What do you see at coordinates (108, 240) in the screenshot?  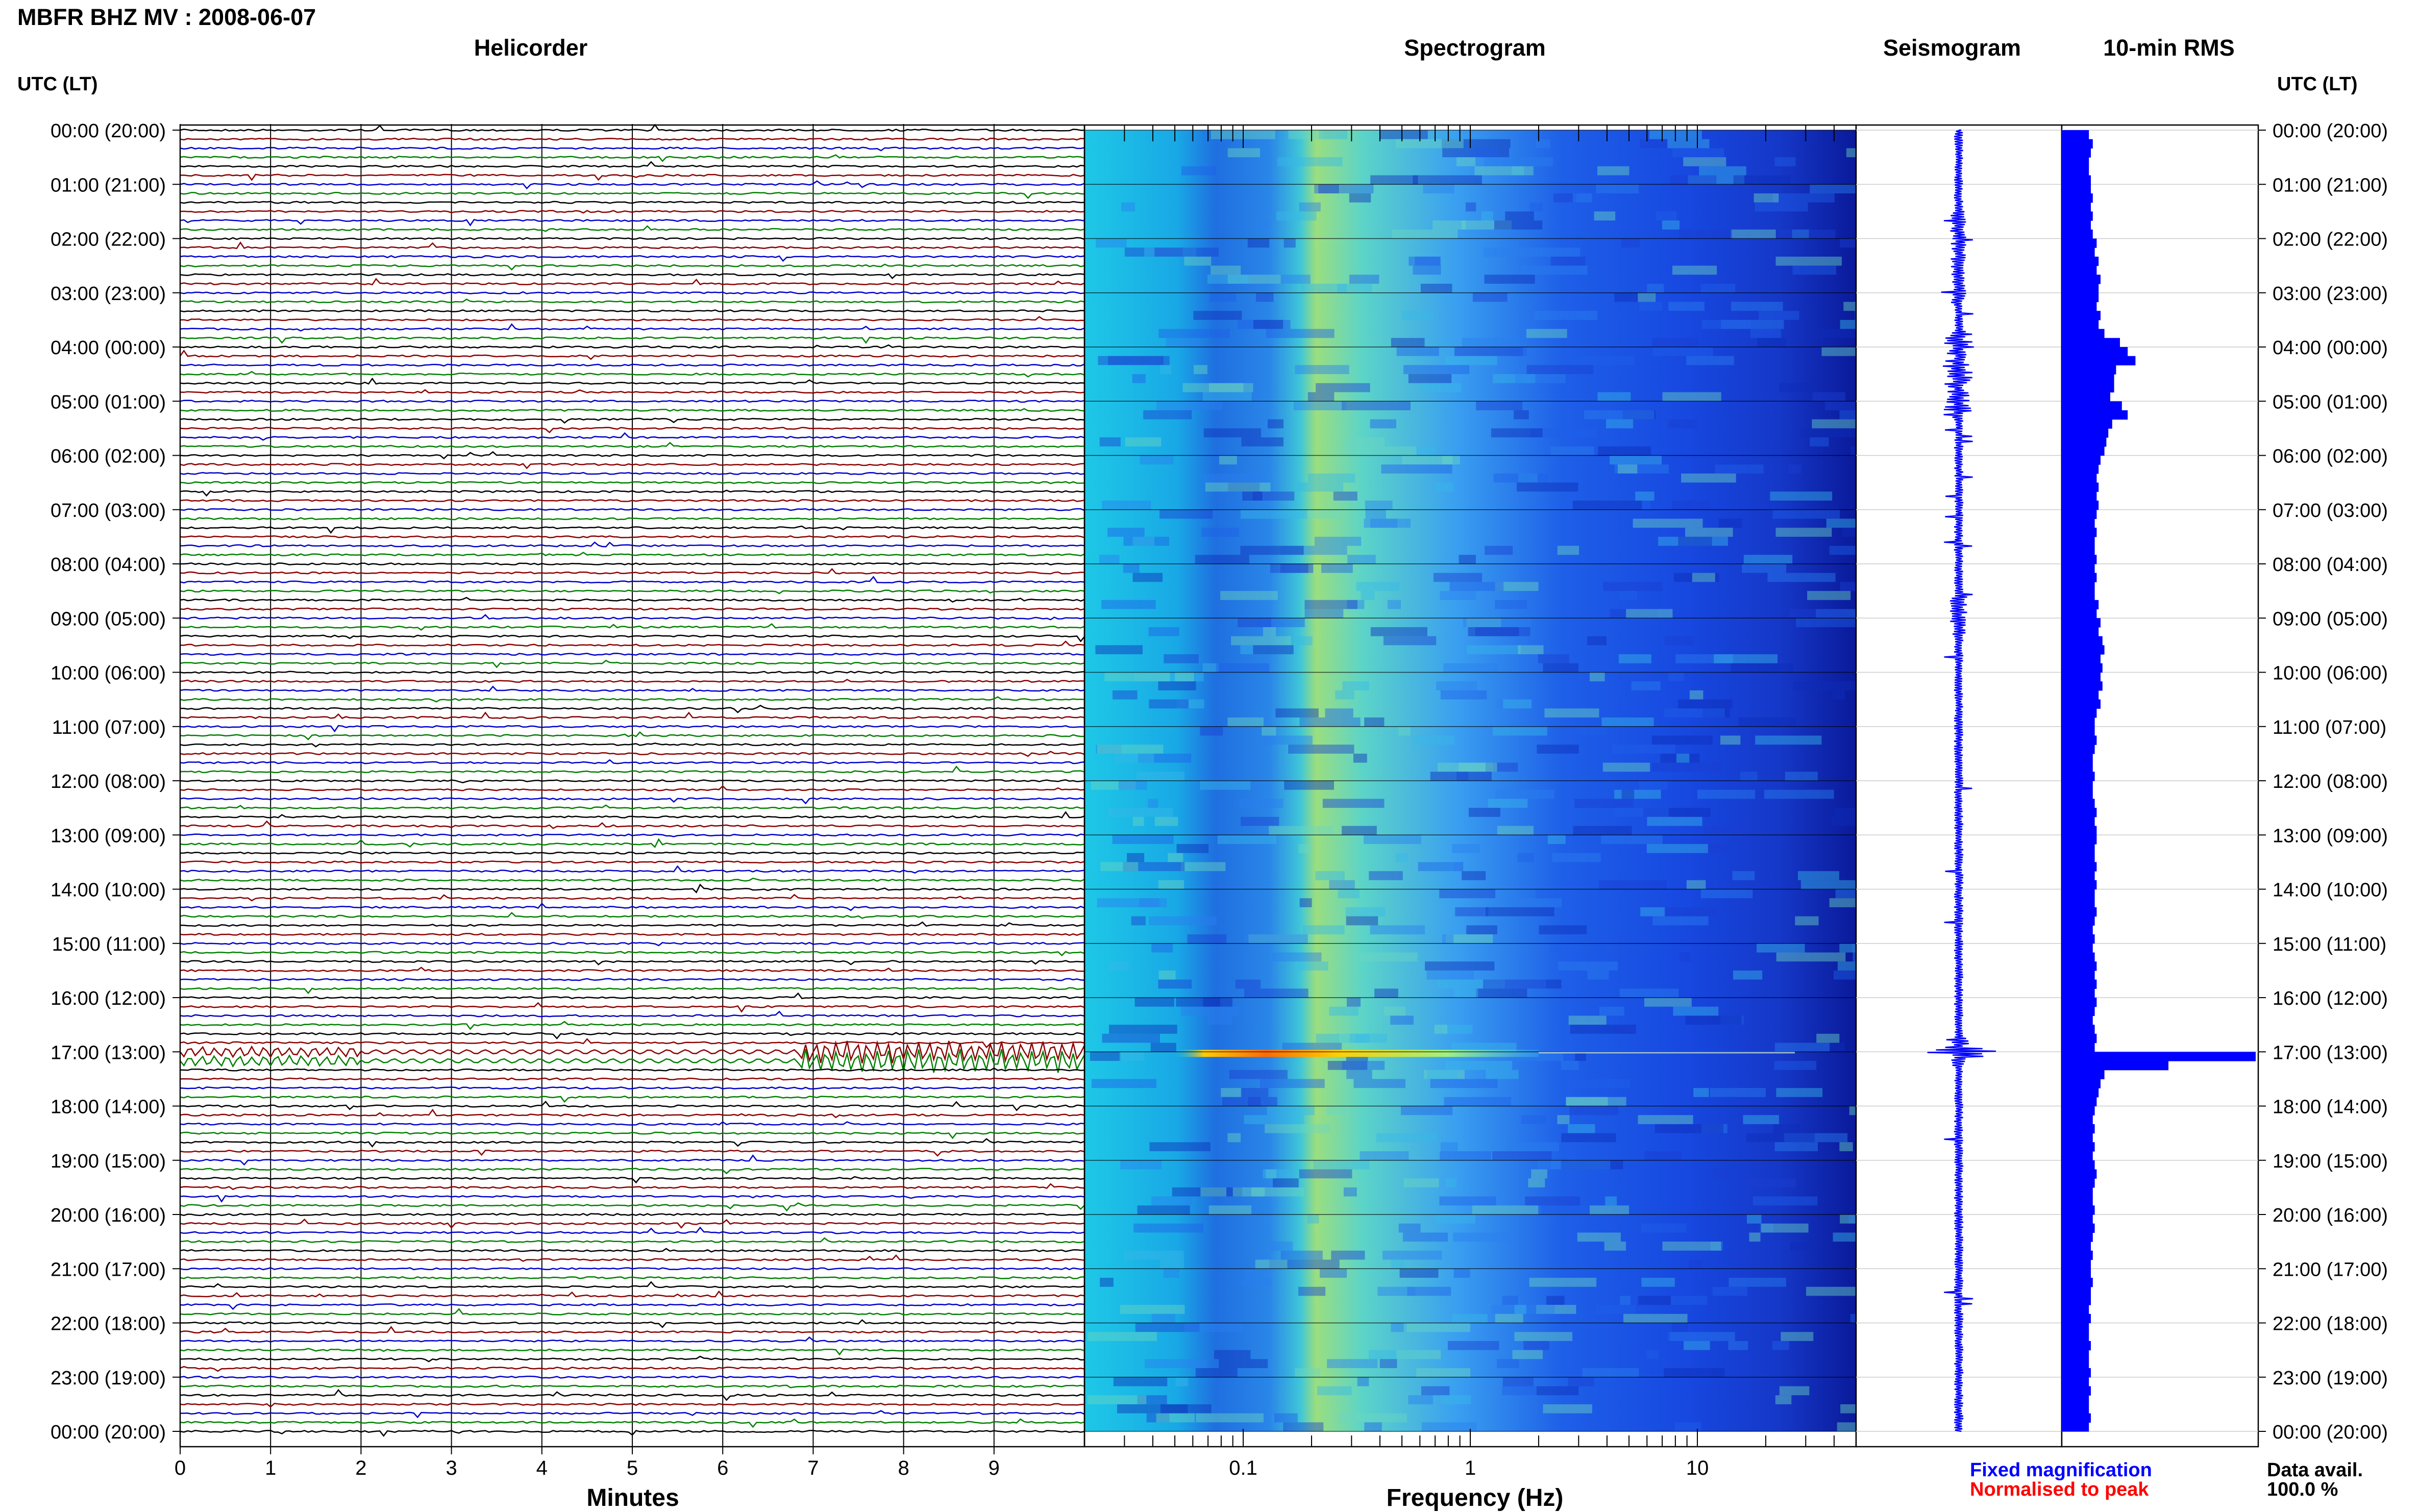 I see `hour-label-left: 02:00 (22:00)` at bounding box center [108, 240].